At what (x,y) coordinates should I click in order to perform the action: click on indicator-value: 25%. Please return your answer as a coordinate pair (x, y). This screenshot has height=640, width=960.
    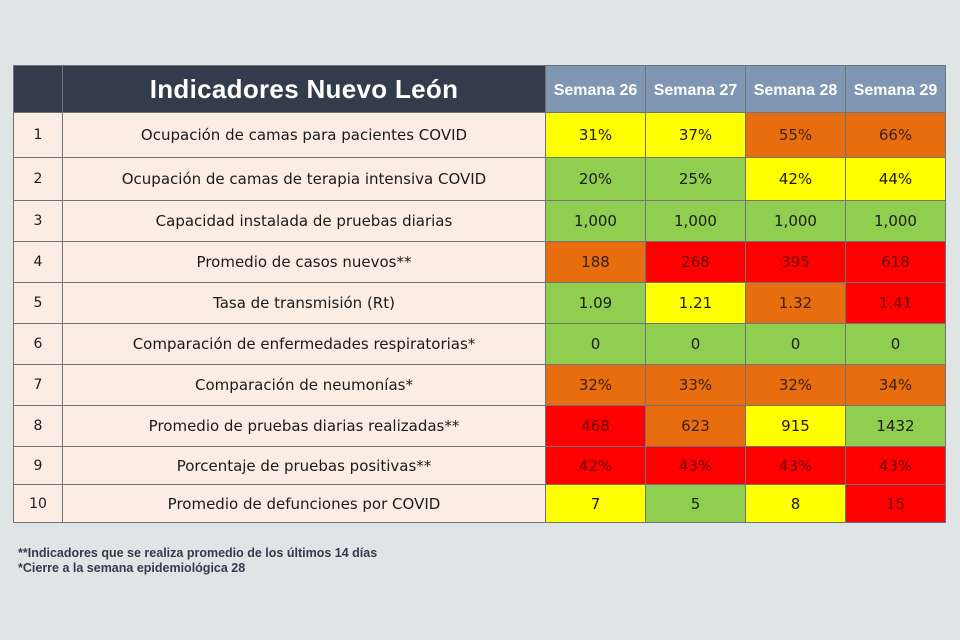
    Looking at the image, I should click on (695, 179).